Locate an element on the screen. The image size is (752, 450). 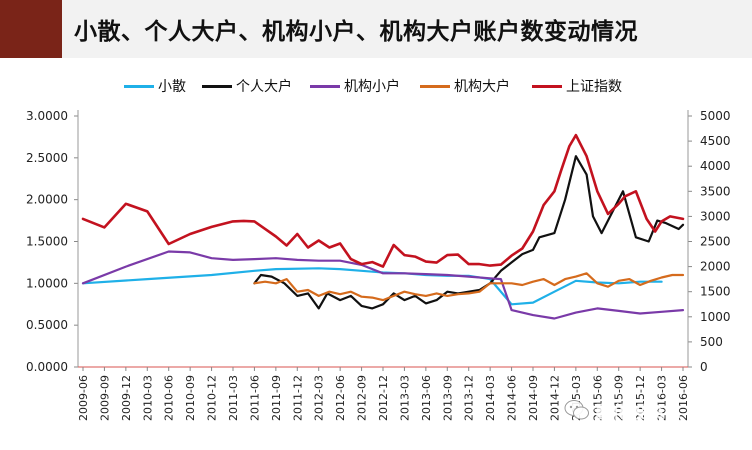
legend-swatch-institution-large is located at coordinates (435, 86).